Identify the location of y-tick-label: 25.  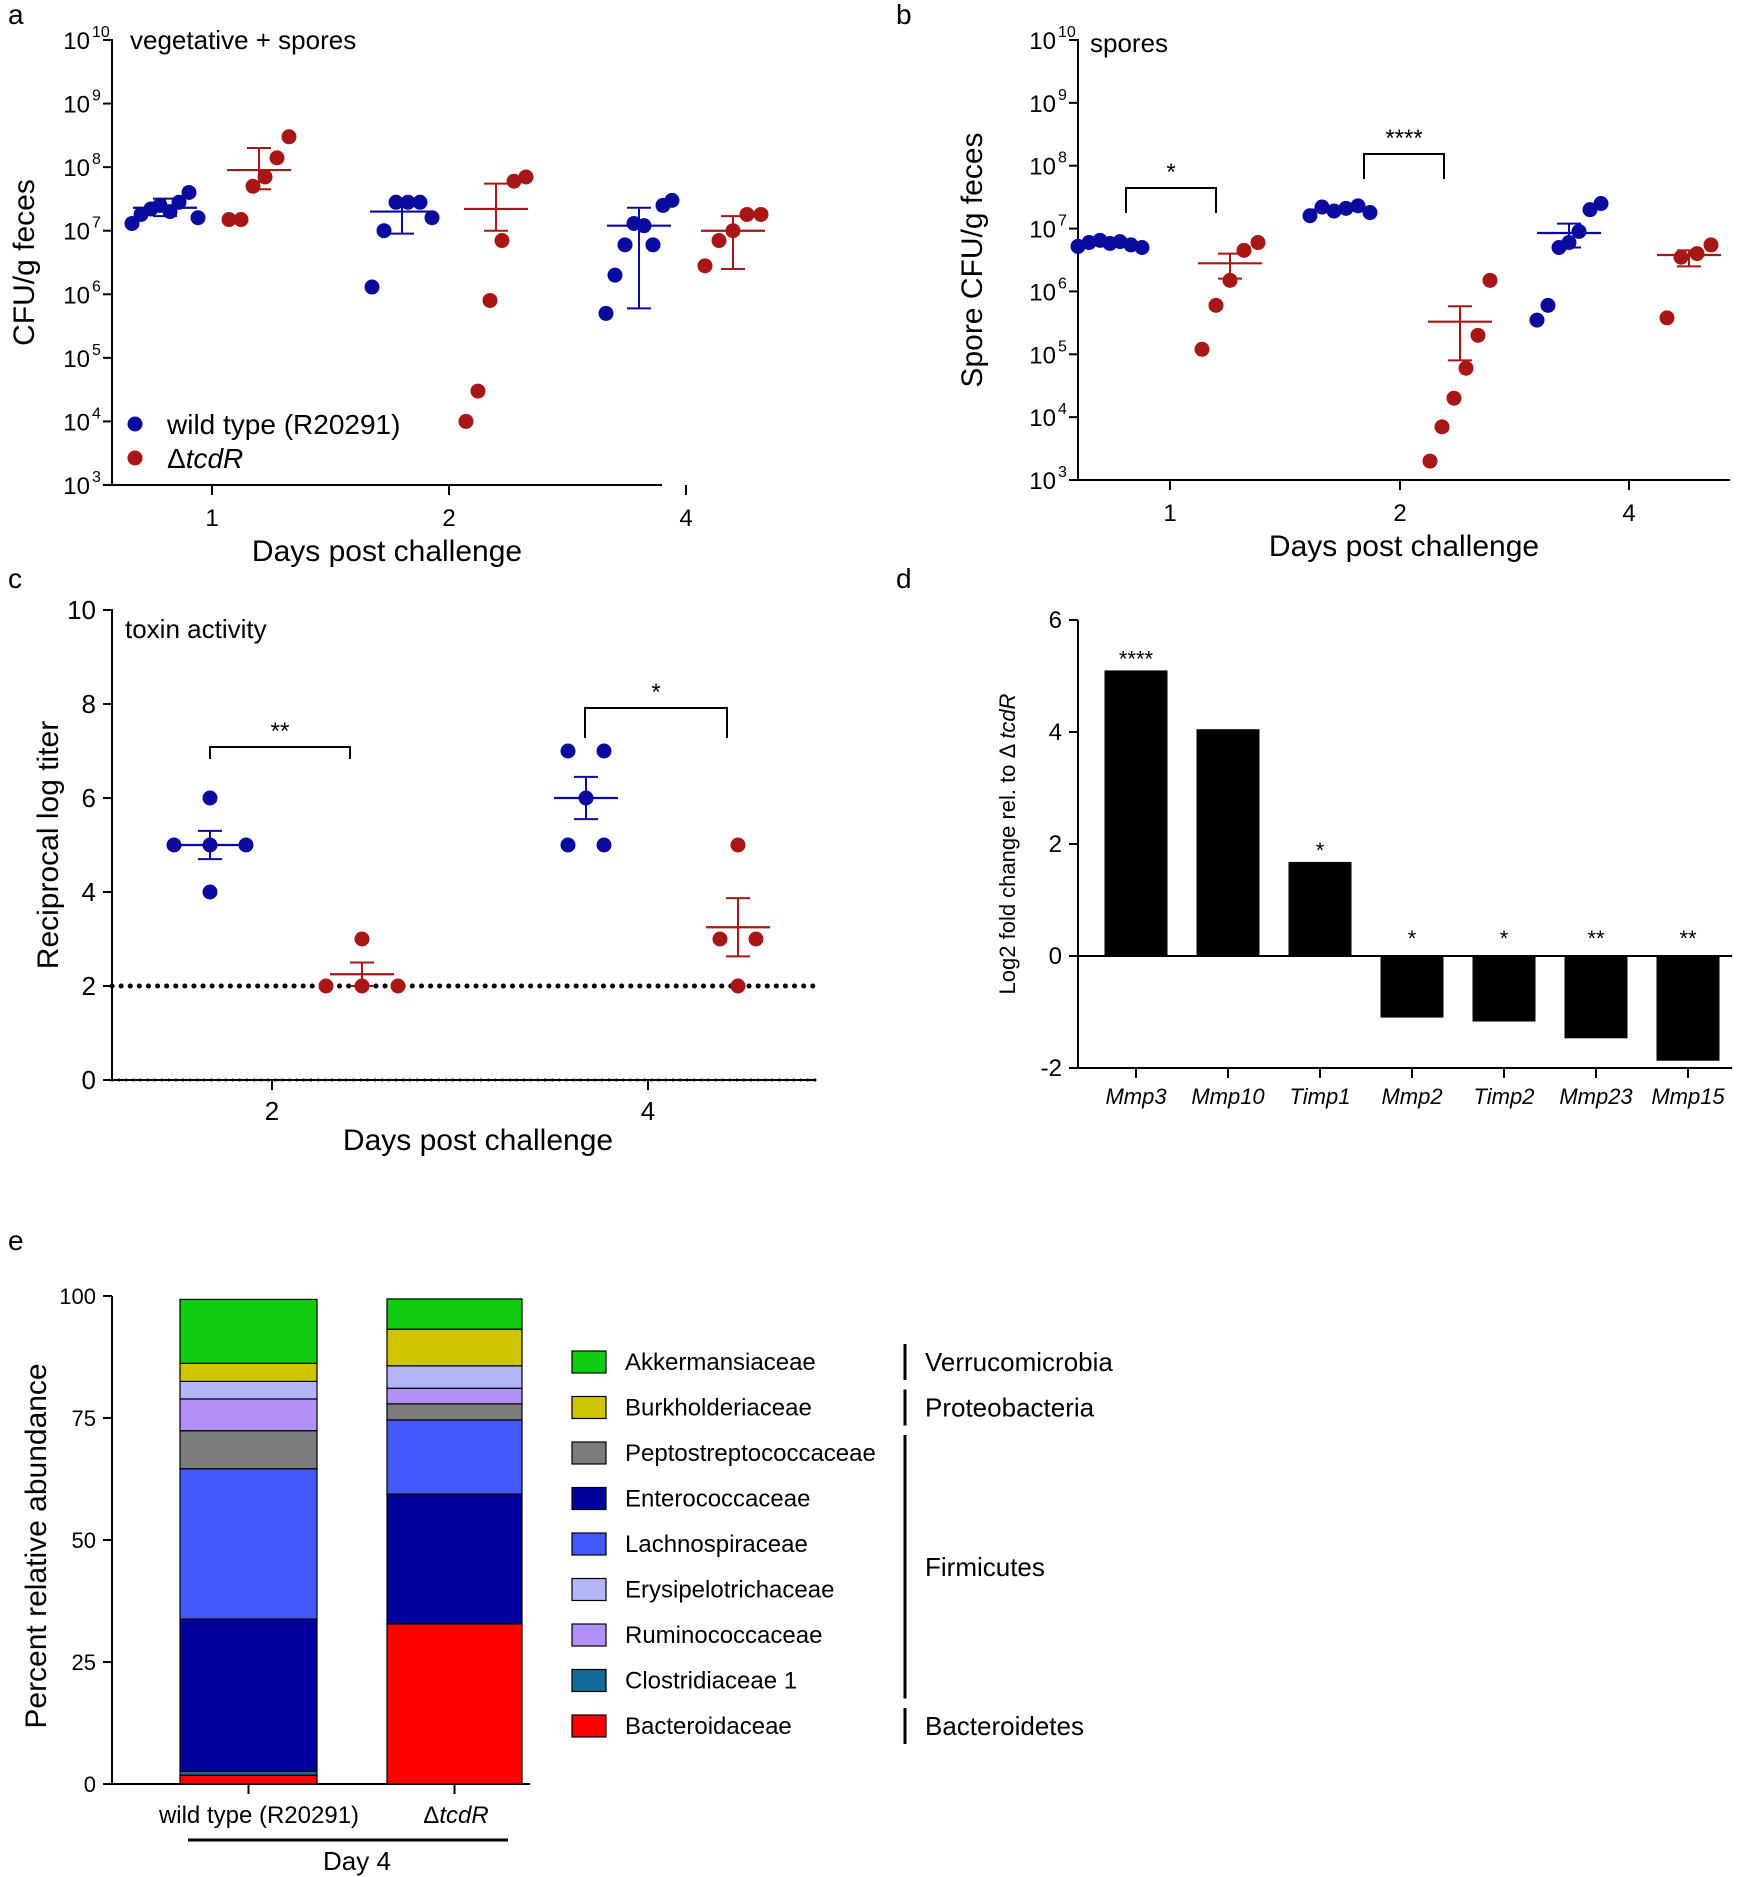
(84, 1662).